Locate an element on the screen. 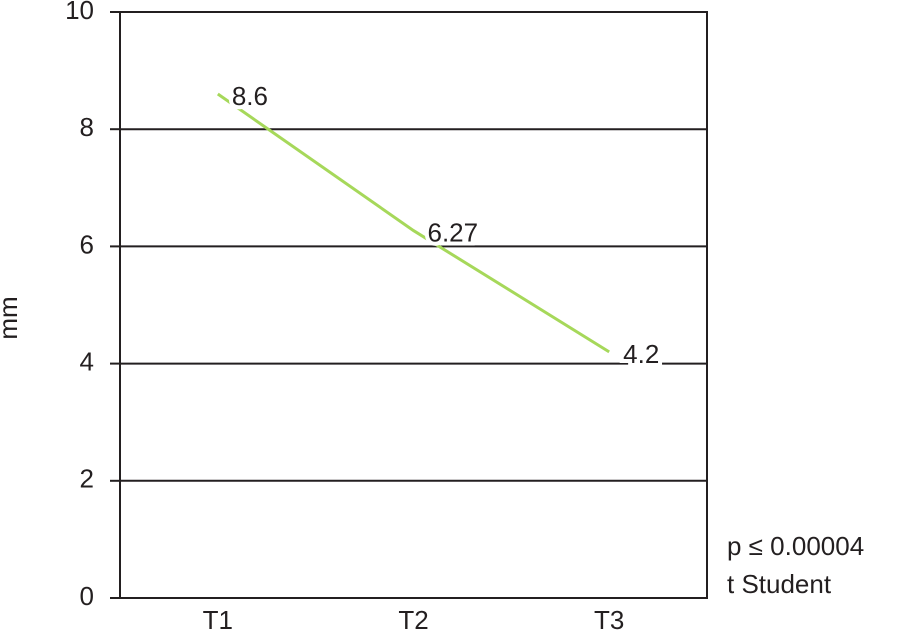 The image size is (915, 635). x-tick-label: T2 is located at coordinates (413, 620).